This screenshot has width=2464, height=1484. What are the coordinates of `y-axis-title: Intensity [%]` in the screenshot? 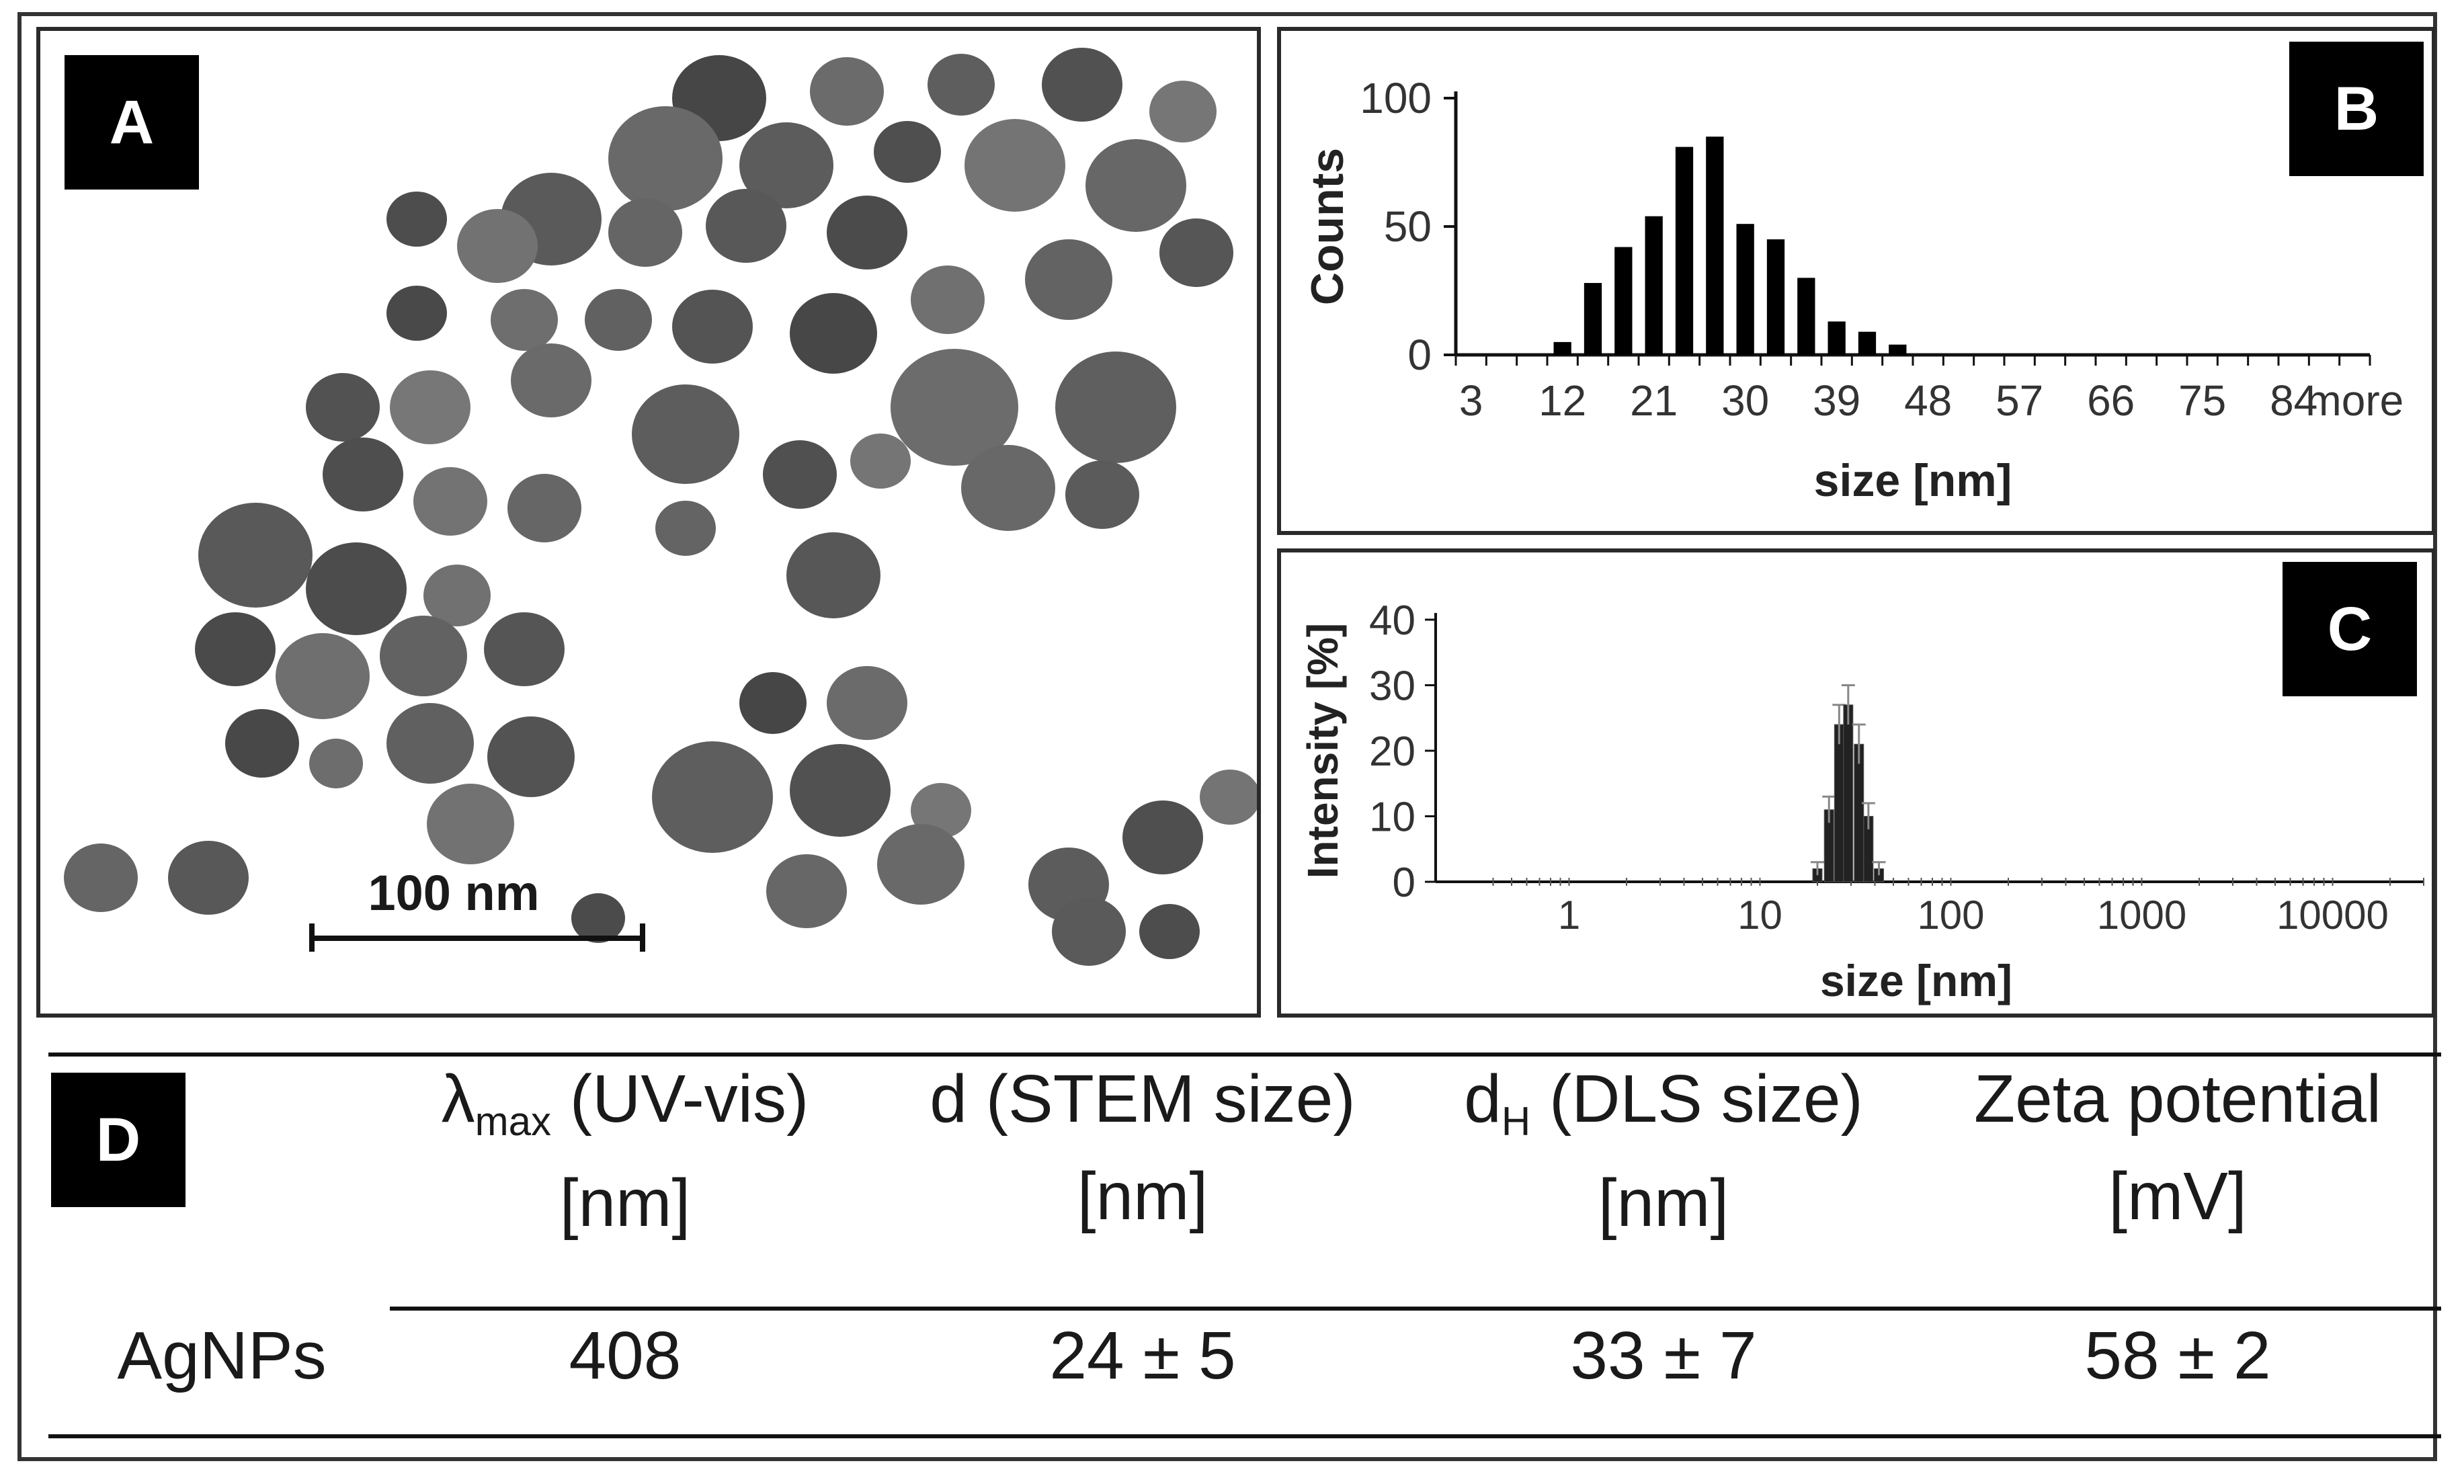 It's located at (1323, 750).